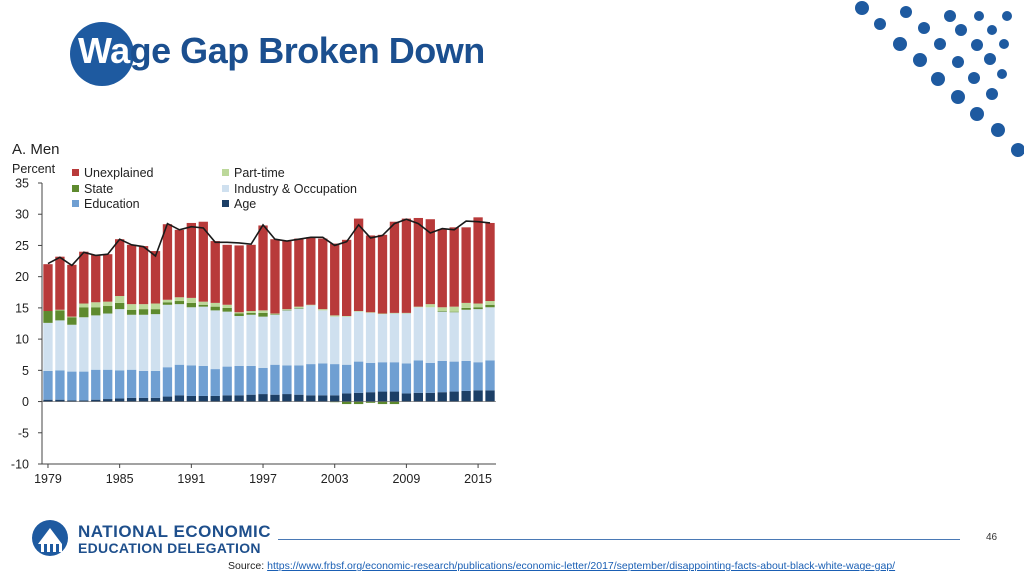 This screenshot has height=576, width=1024. I want to click on legend-label-unexplained: Unexplained, so click(119, 173).